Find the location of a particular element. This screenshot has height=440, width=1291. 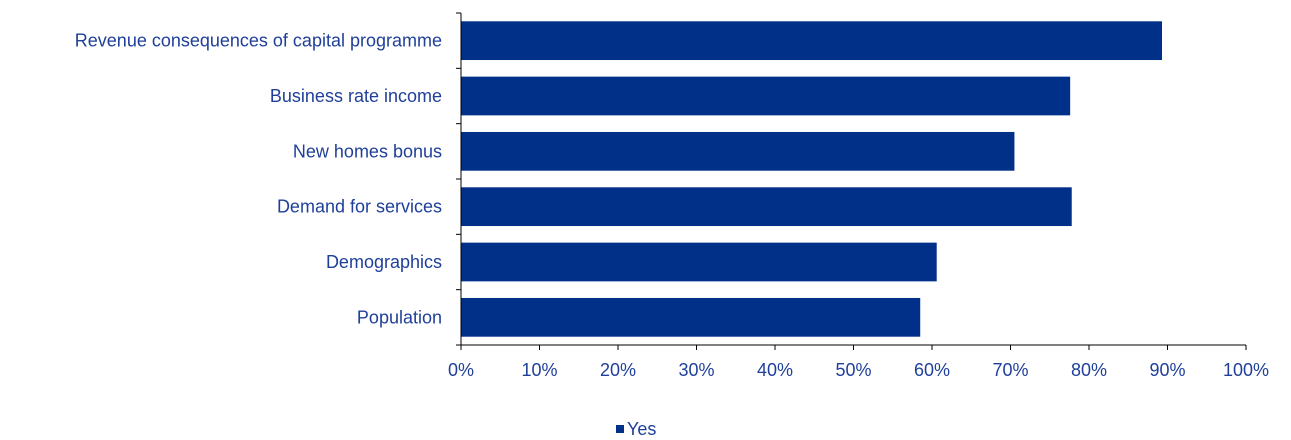

x-tick-label-5: 50% is located at coordinates (853, 370).